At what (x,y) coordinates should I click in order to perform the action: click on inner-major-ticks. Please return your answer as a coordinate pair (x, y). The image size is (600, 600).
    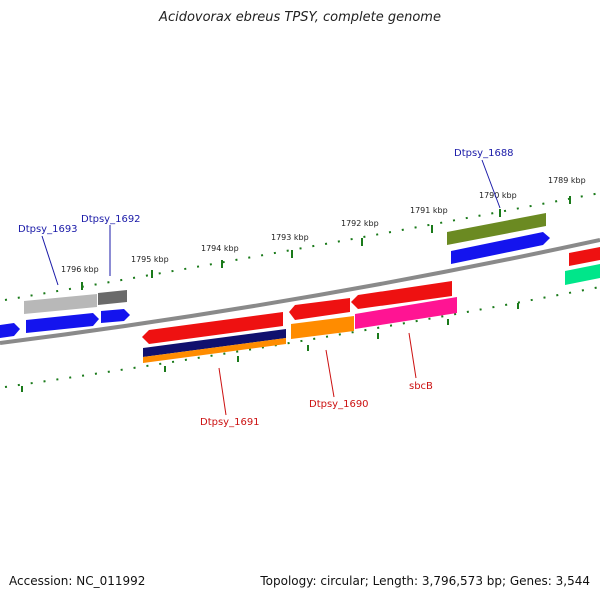
    Looking at the image, I should click on (270, 347).